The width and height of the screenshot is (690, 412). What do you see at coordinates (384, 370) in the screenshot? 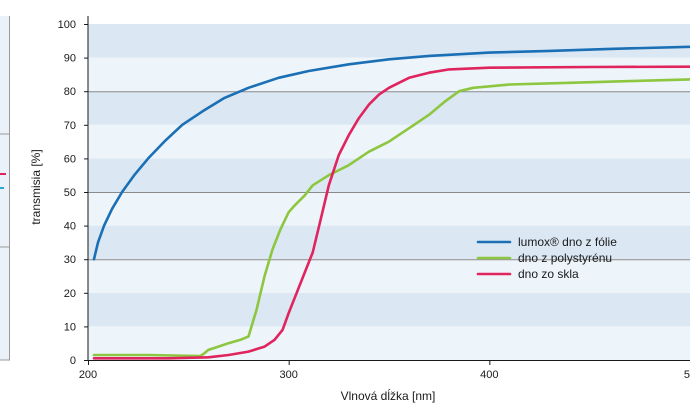
I see `x-axis-ticks: 200 300 400 5` at bounding box center [384, 370].